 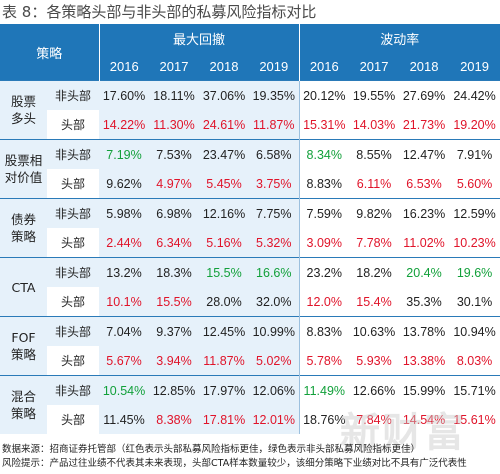 What do you see at coordinates (199, 38) in the screenshot?
I see `header-max-drawdown: 最大回撤` at bounding box center [199, 38].